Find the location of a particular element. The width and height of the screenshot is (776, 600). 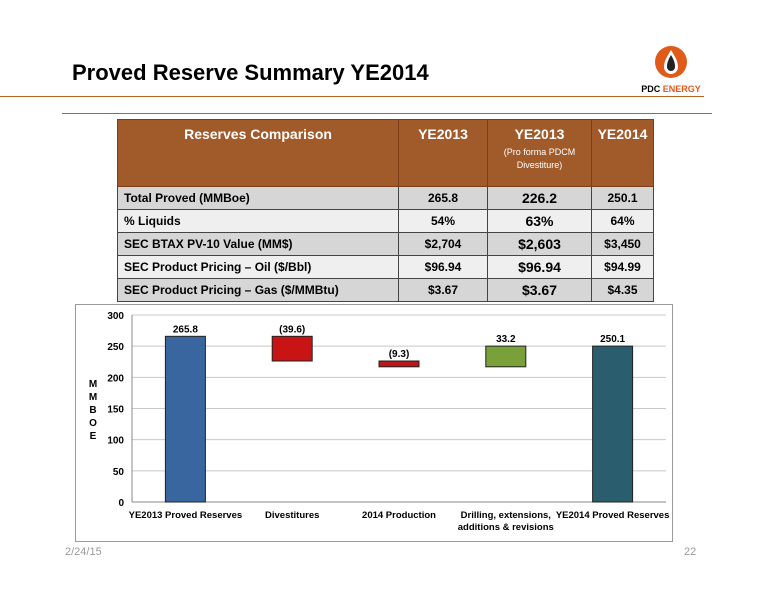

y-tick-label: 300 is located at coordinates (115, 316).